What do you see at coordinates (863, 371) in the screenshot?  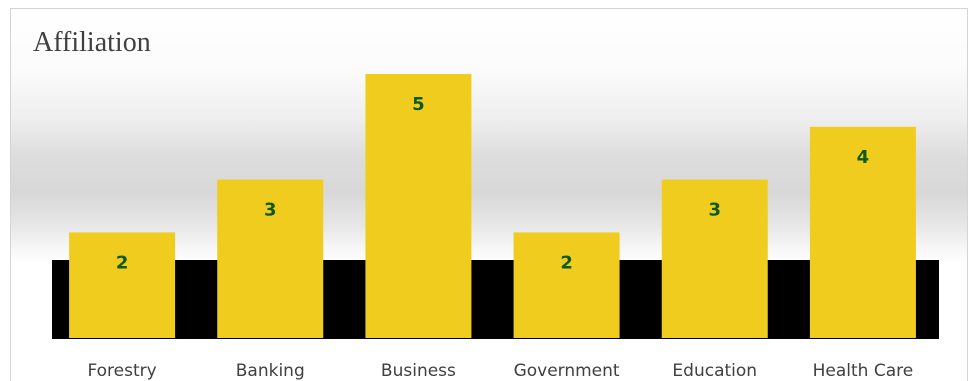 I see `x-tick-label: Health Care` at bounding box center [863, 371].